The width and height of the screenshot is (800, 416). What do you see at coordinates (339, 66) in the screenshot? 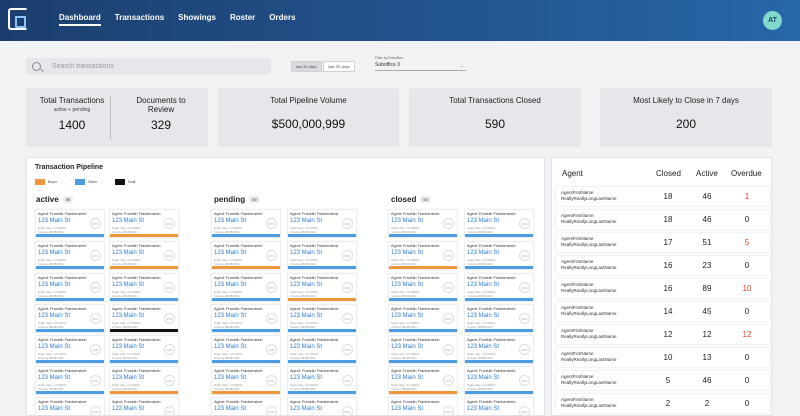
I see `range-90-days-button: last 90 days` at bounding box center [339, 66].